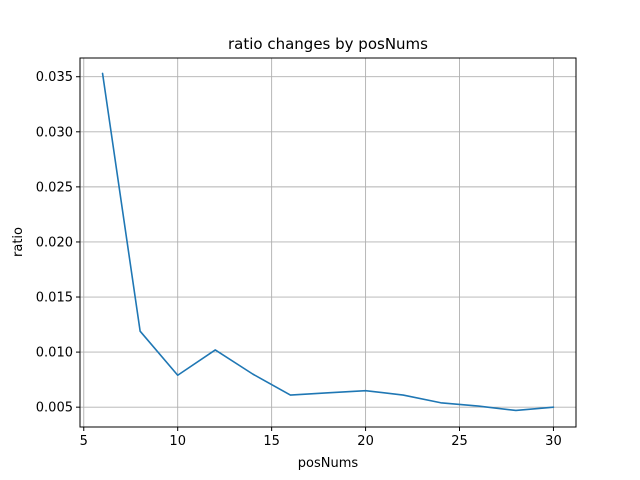 Image resolution: width=640 pixels, height=480 pixels. I want to click on chart-title: ratio changes by posNums, so click(328, 44).